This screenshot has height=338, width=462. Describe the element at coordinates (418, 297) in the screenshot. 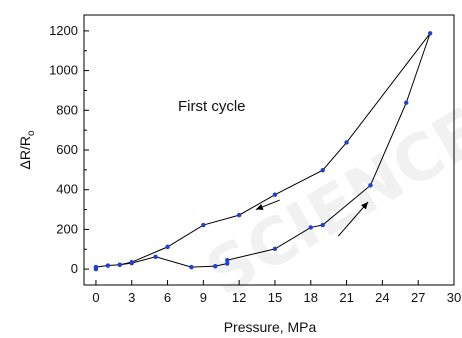

I see `x-tick-label: 27` at that location.